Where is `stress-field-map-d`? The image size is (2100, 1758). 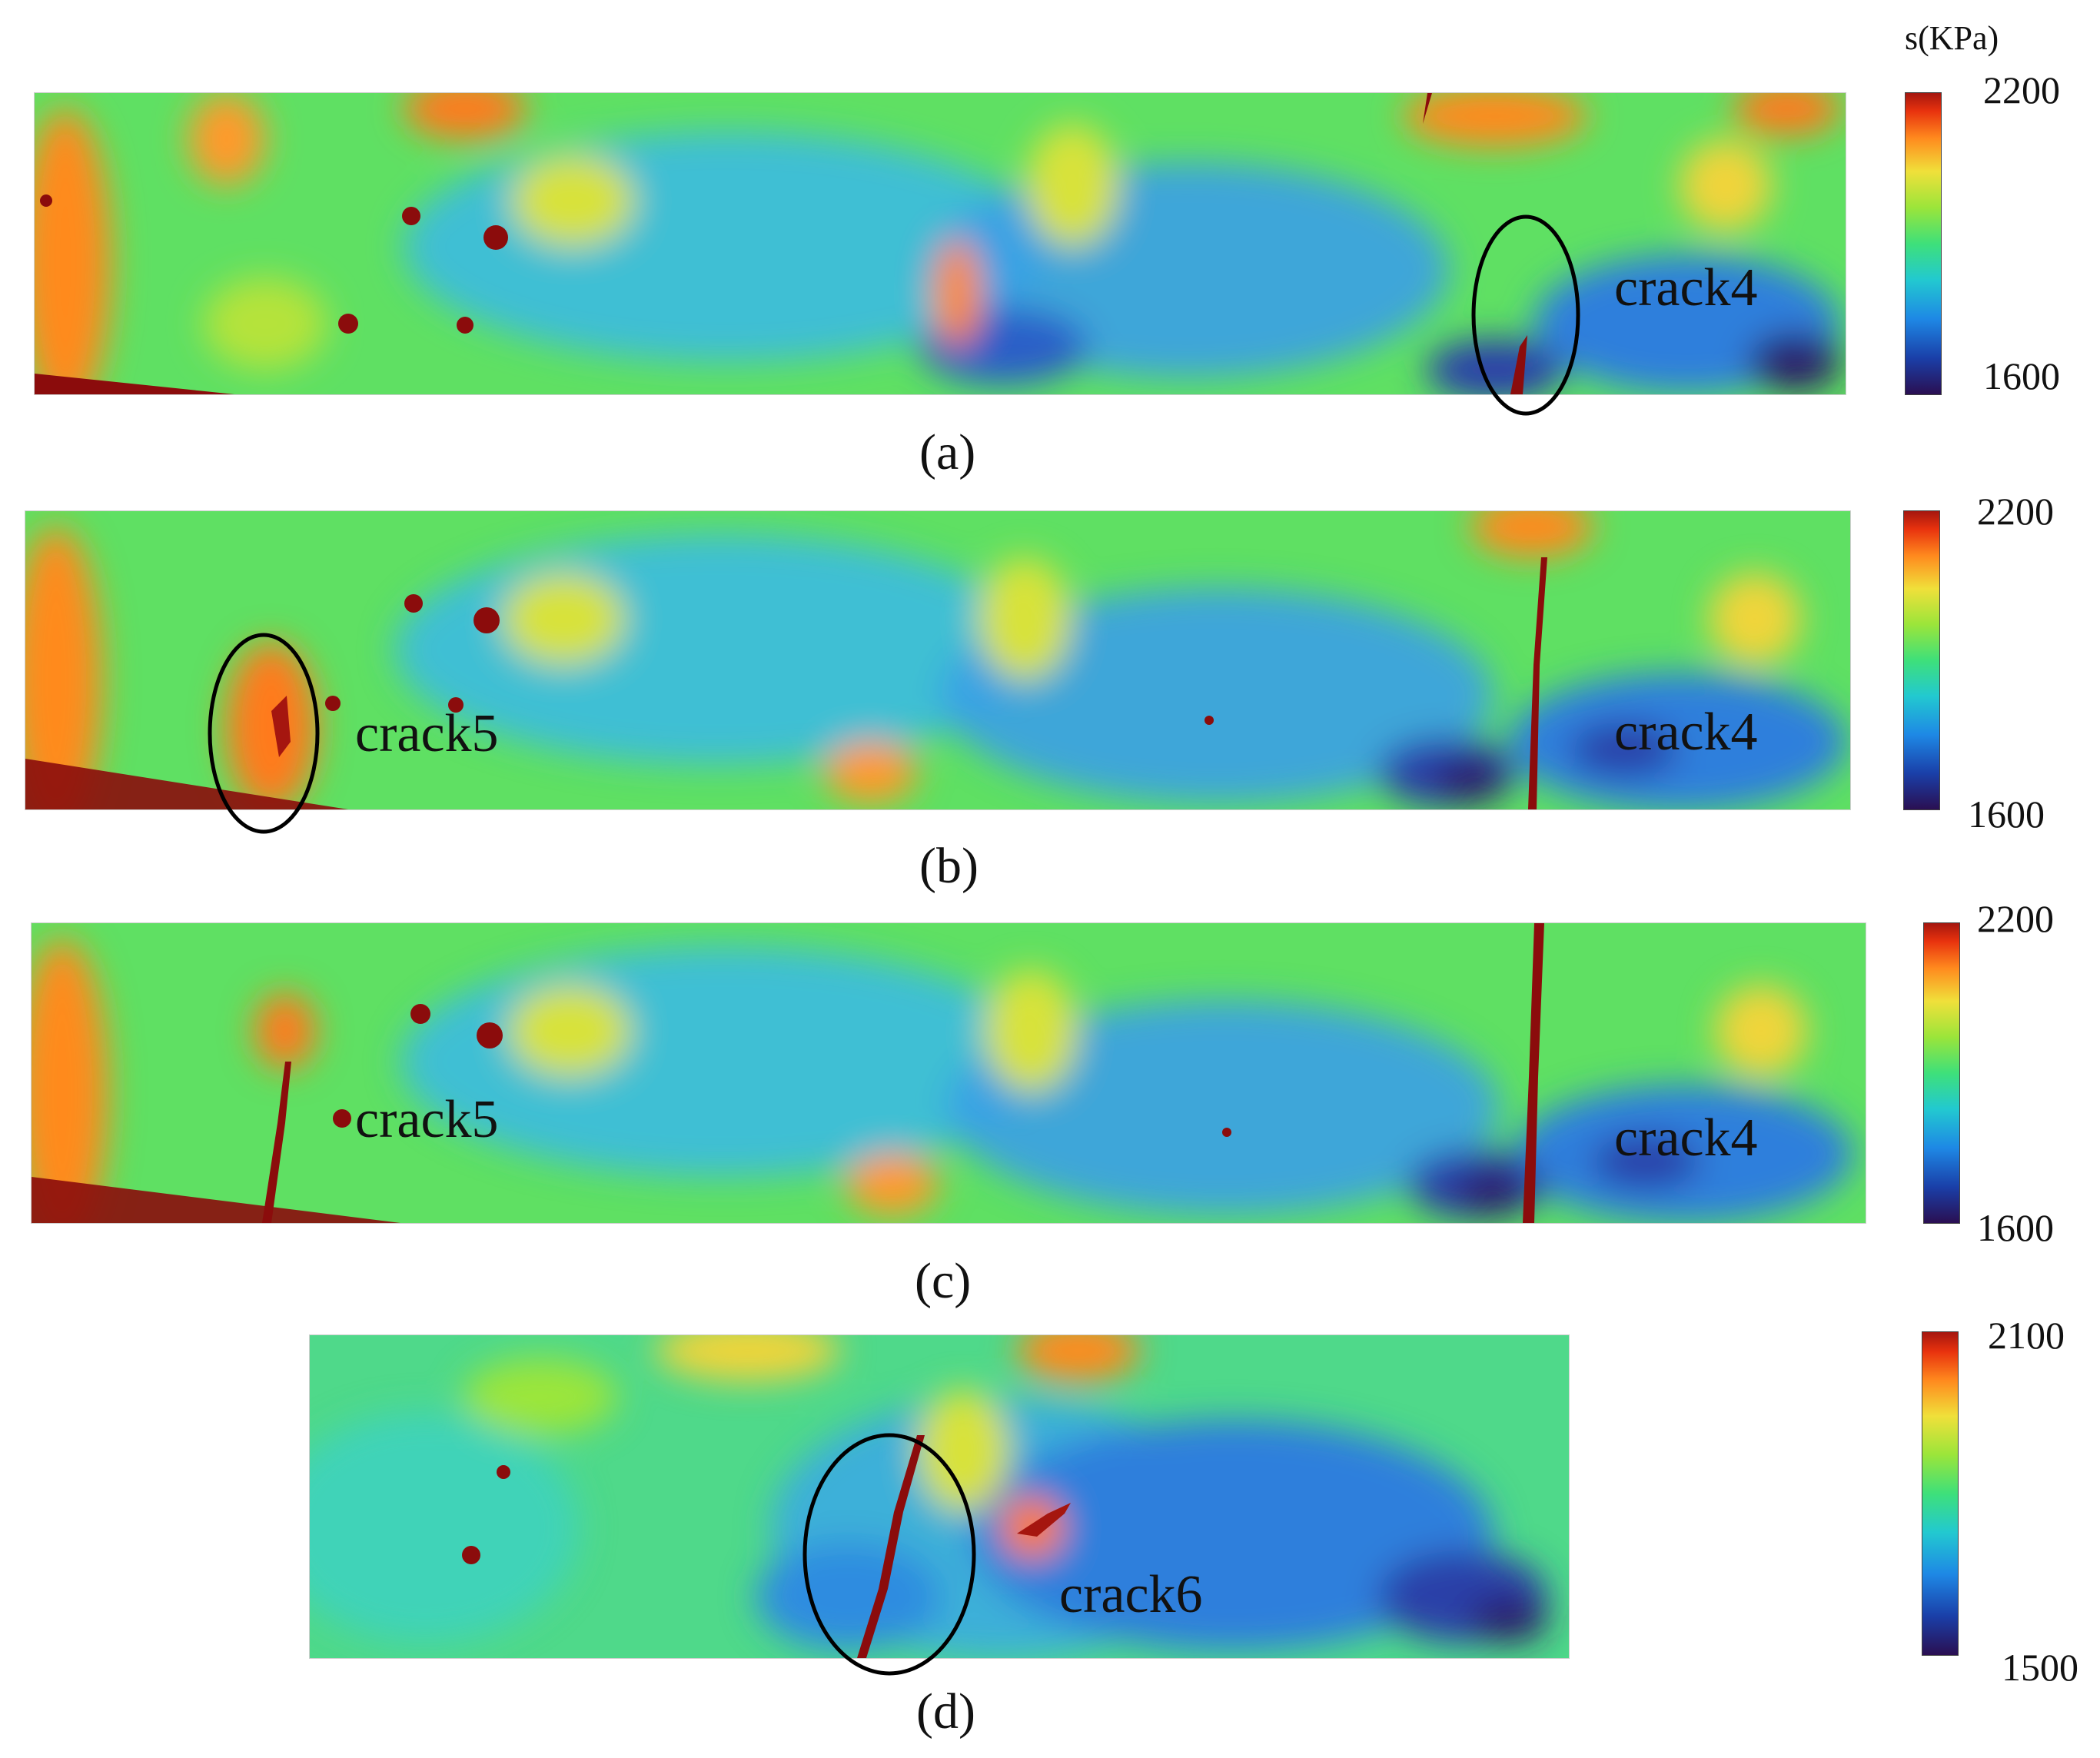
stress-field-map-d is located at coordinates (939, 1496).